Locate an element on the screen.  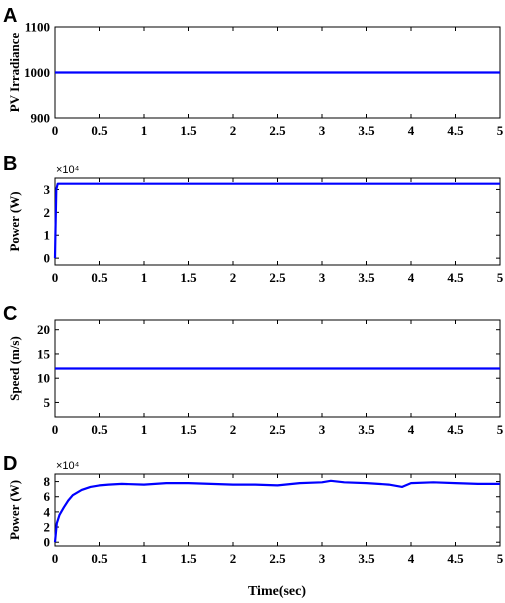
y-tick-label-a: 1000 is located at coordinates (37, 72).